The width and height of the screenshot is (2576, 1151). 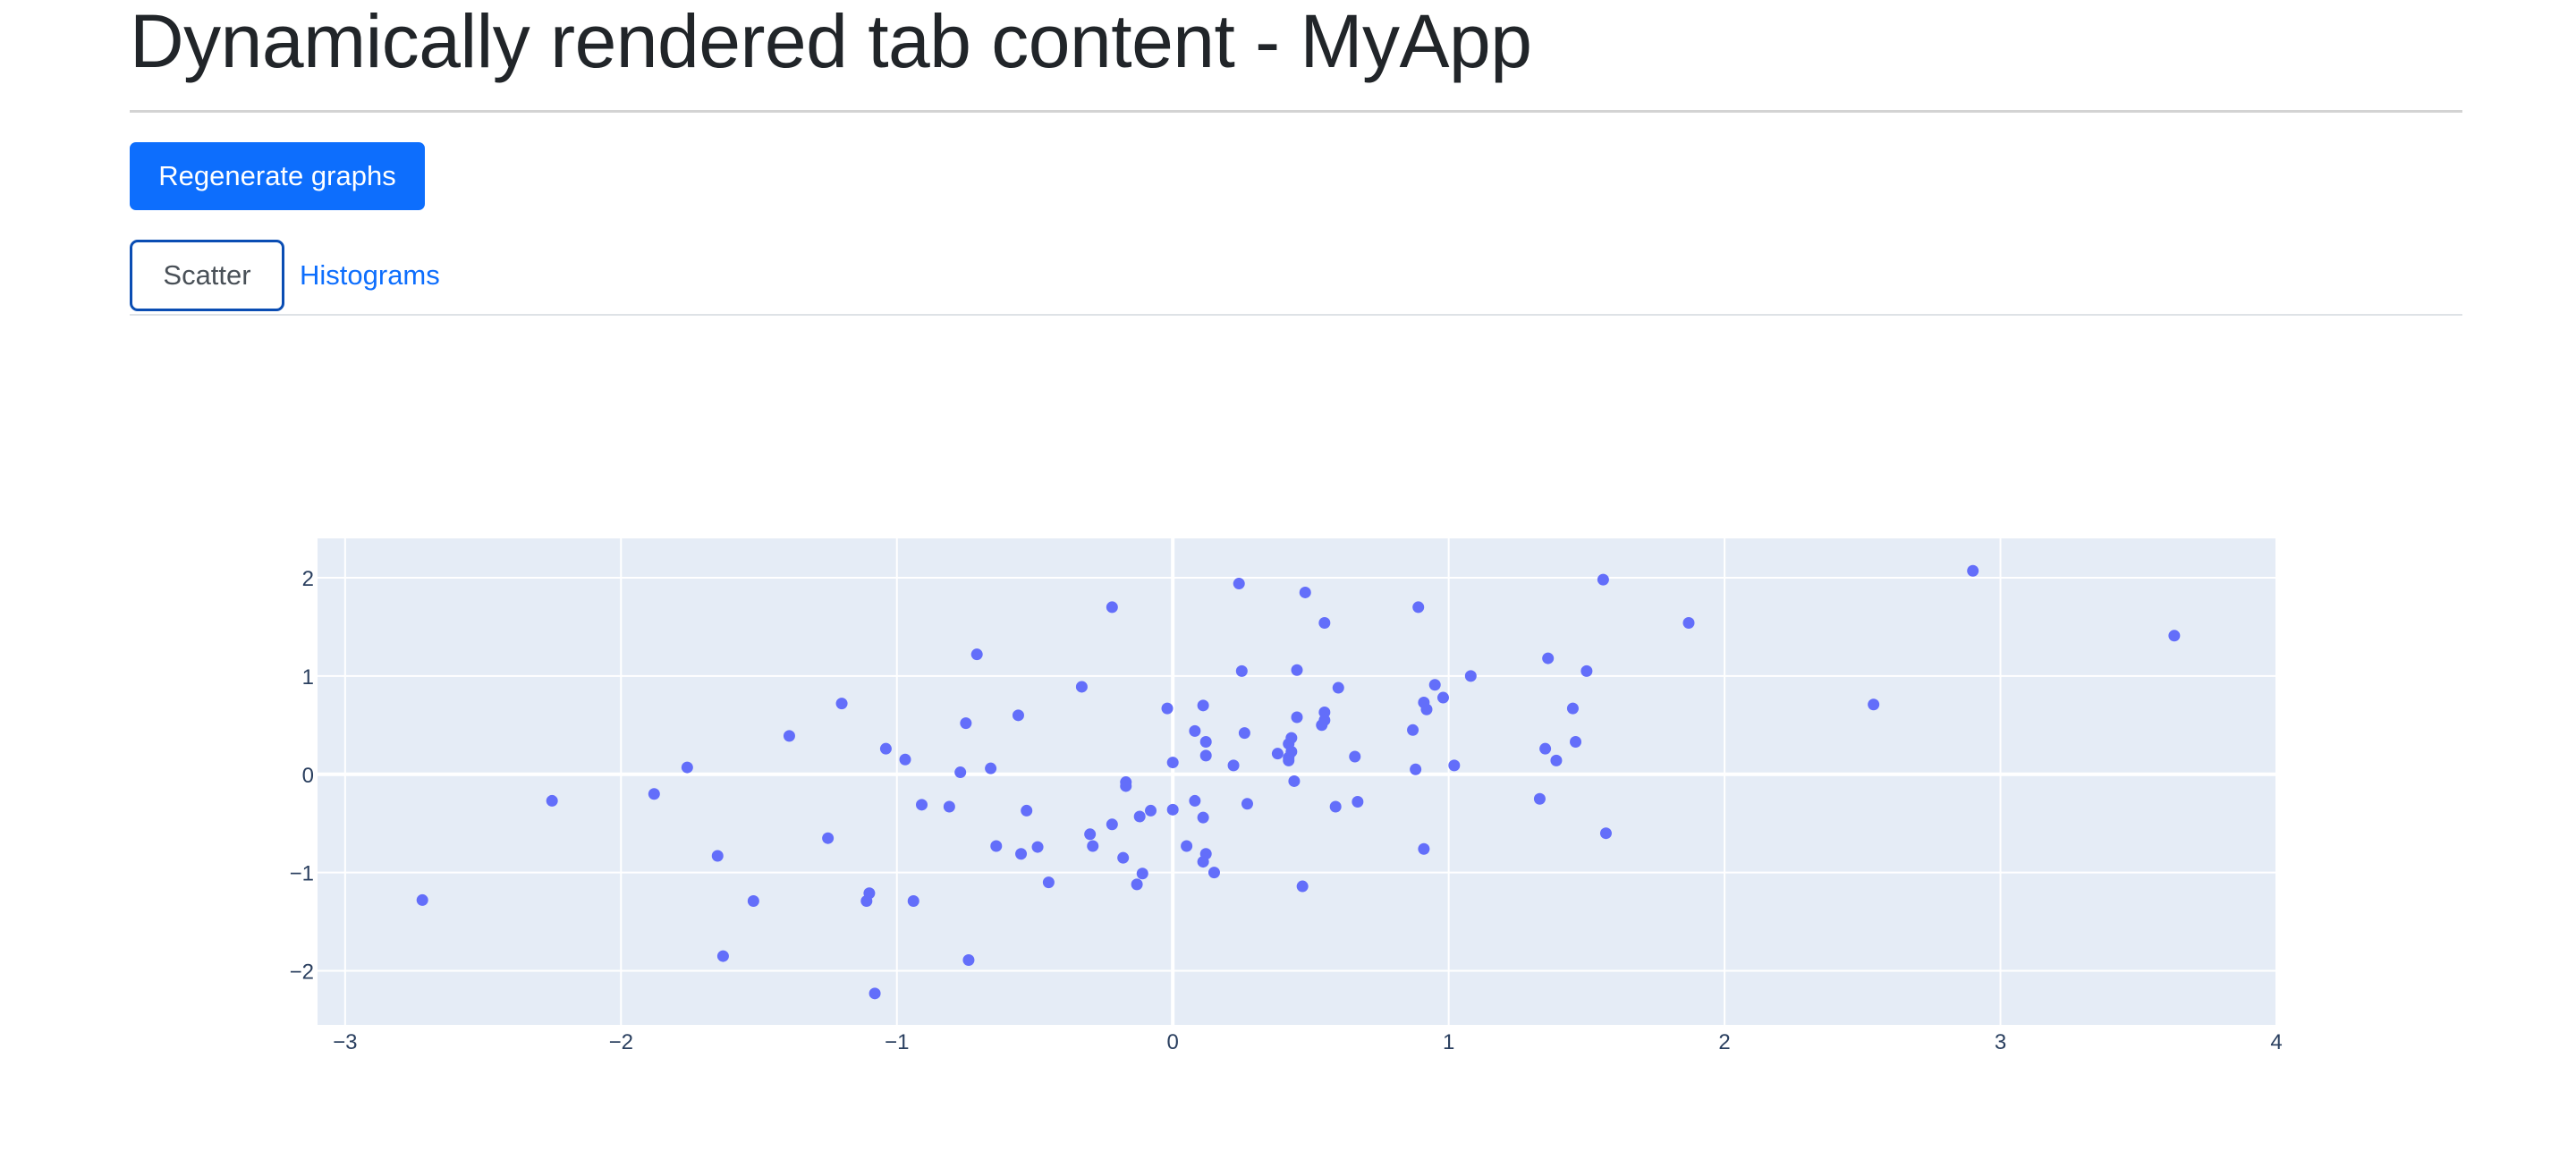 I want to click on regenerate-graphs-button: Regenerate graphs, so click(x=277, y=176).